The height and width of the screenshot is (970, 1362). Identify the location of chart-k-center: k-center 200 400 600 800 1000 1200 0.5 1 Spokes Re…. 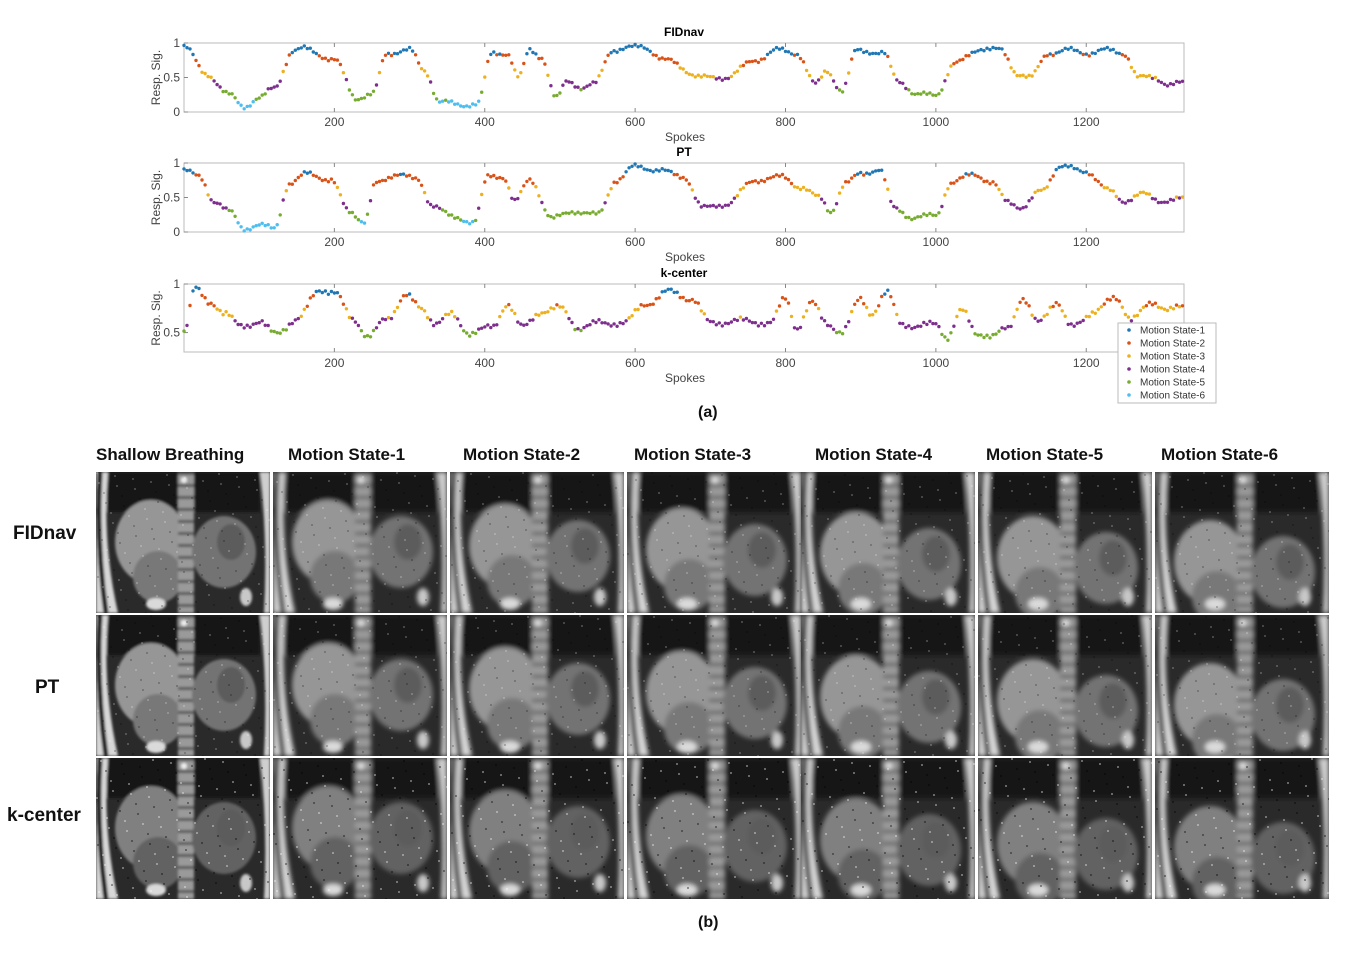
(667, 325).